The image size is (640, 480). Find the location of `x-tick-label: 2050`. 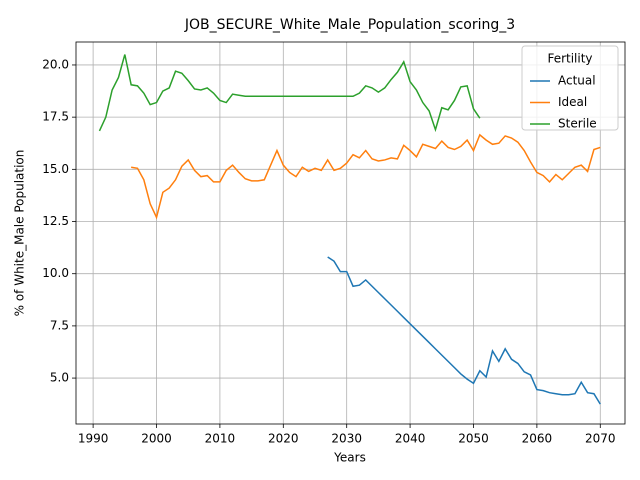

x-tick-label: 2050 is located at coordinates (473, 439).